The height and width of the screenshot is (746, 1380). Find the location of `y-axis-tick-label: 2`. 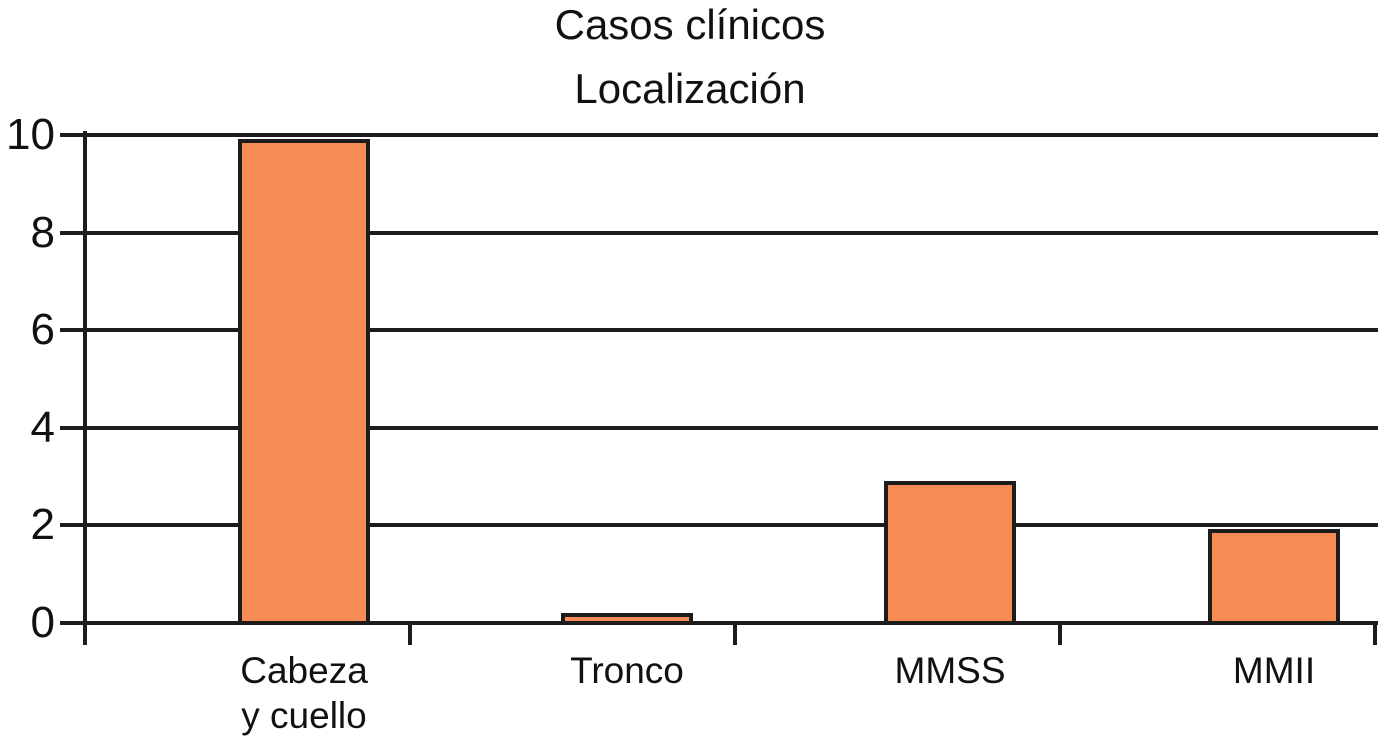

y-axis-tick-label: 2 is located at coordinates (42, 525).